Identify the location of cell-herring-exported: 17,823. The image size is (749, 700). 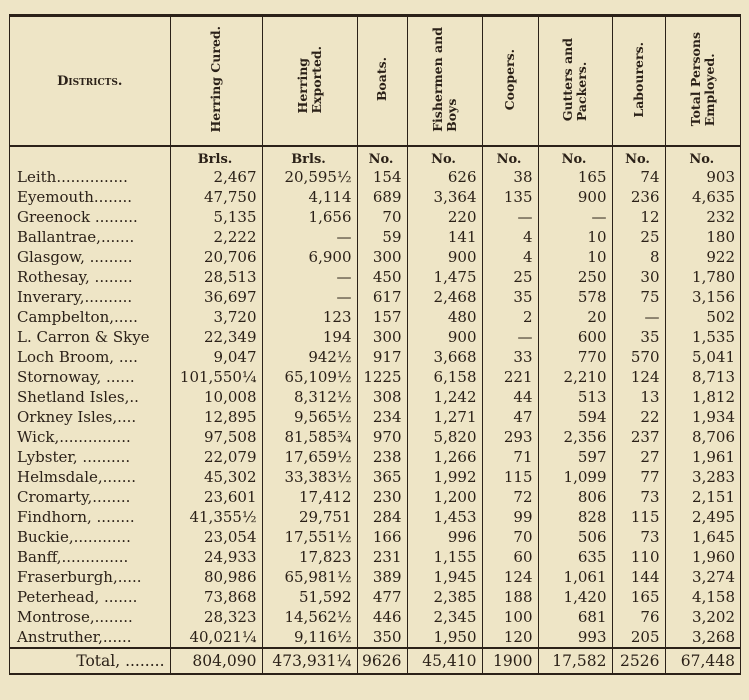
(309, 557).